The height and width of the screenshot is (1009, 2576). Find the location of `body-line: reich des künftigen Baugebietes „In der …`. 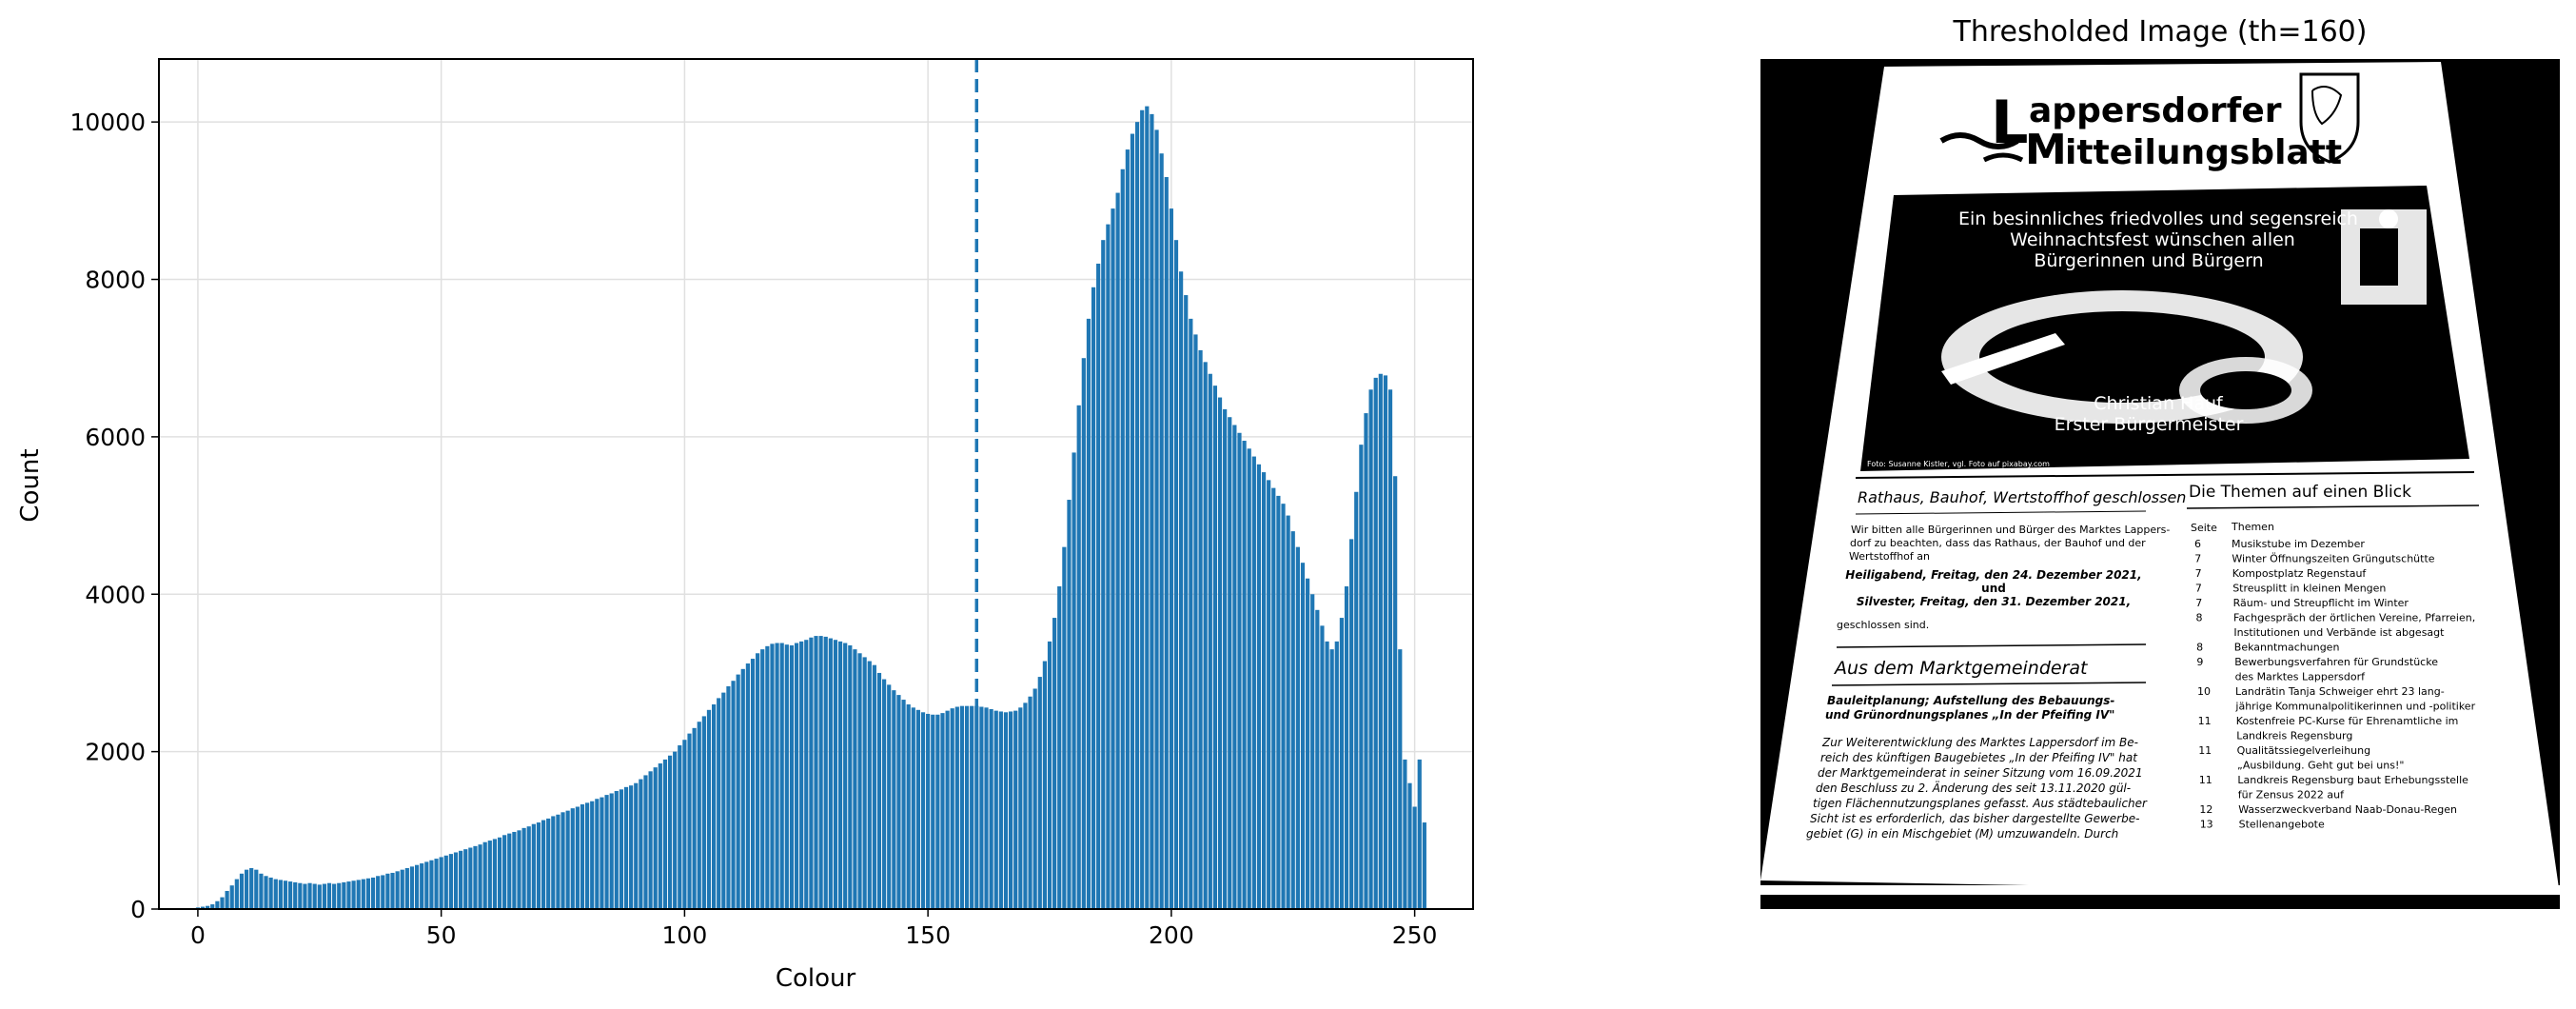

body-line: reich des künftigen Baugebietes „In der … is located at coordinates (1979, 757).